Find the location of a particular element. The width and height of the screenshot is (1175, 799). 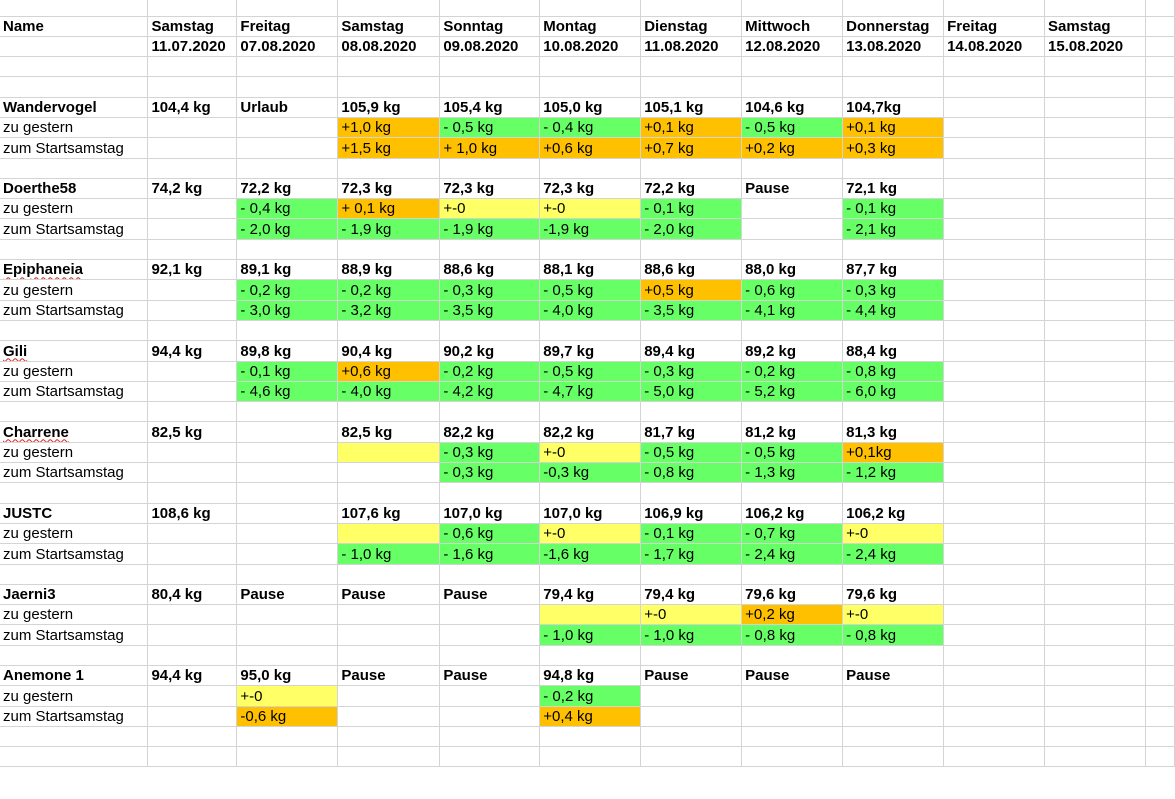

diff-start-cell: - 2,0 kg is located at coordinates (287, 229).